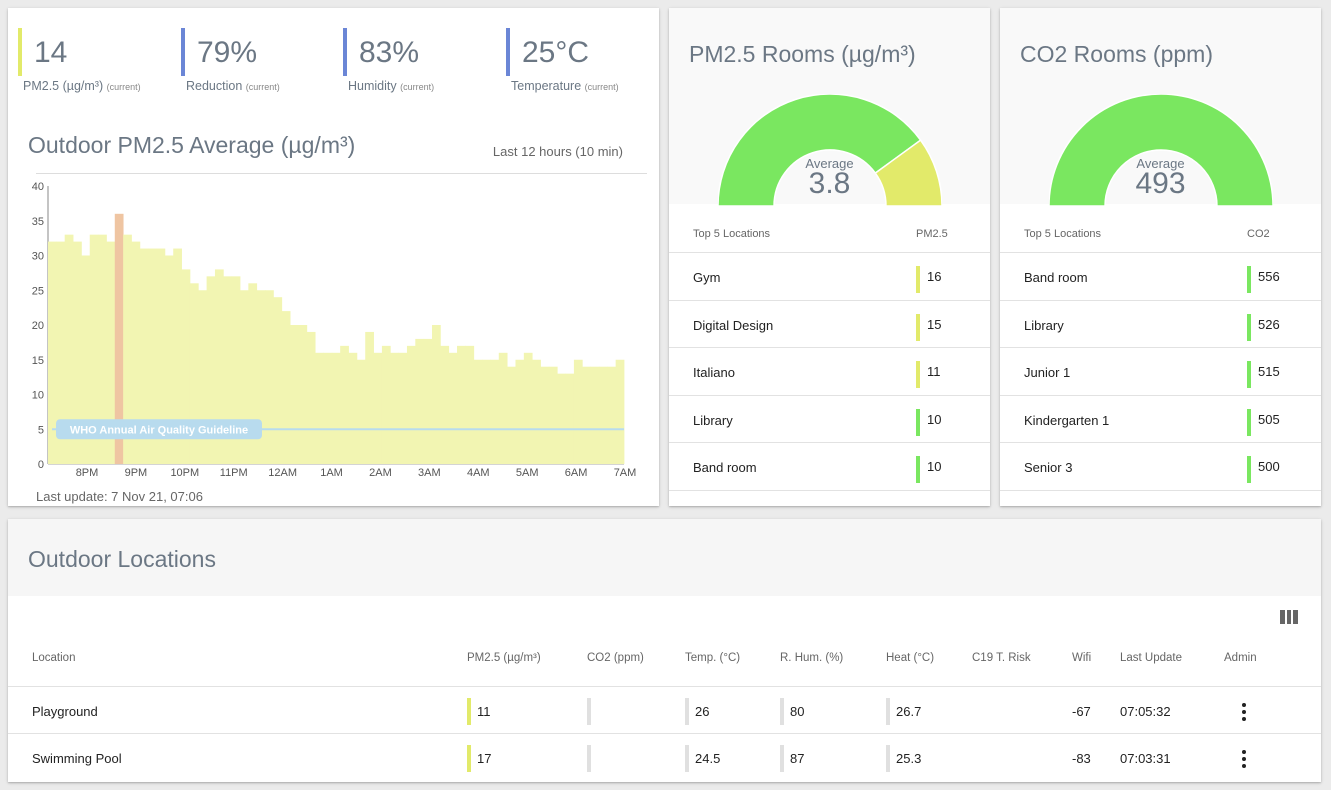 This screenshot has width=1331, height=790. Describe the element at coordinates (1001, 658) in the screenshot. I see `col-c19-risk: C19 T. Risk` at that location.